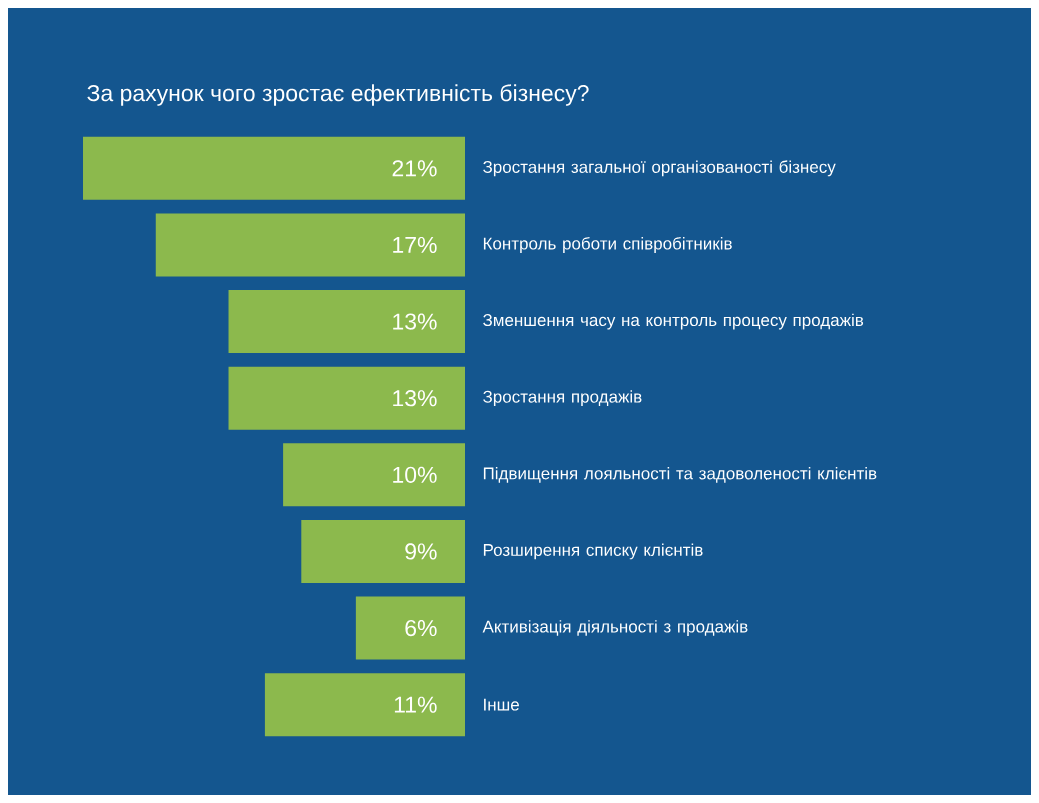 This screenshot has width=1039, height=803. What do you see at coordinates (415, 474) in the screenshot?
I see `data-label: 10%` at bounding box center [415, 474].